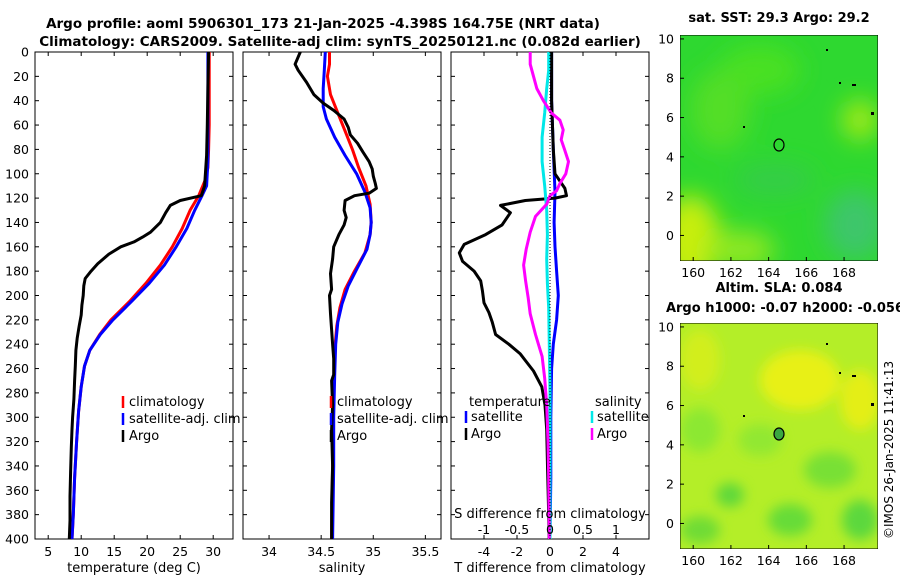  Describe the element at coordinates (549, 568) in the screenshot. I see `difference-xlabel: T difference from climatology` at that location.